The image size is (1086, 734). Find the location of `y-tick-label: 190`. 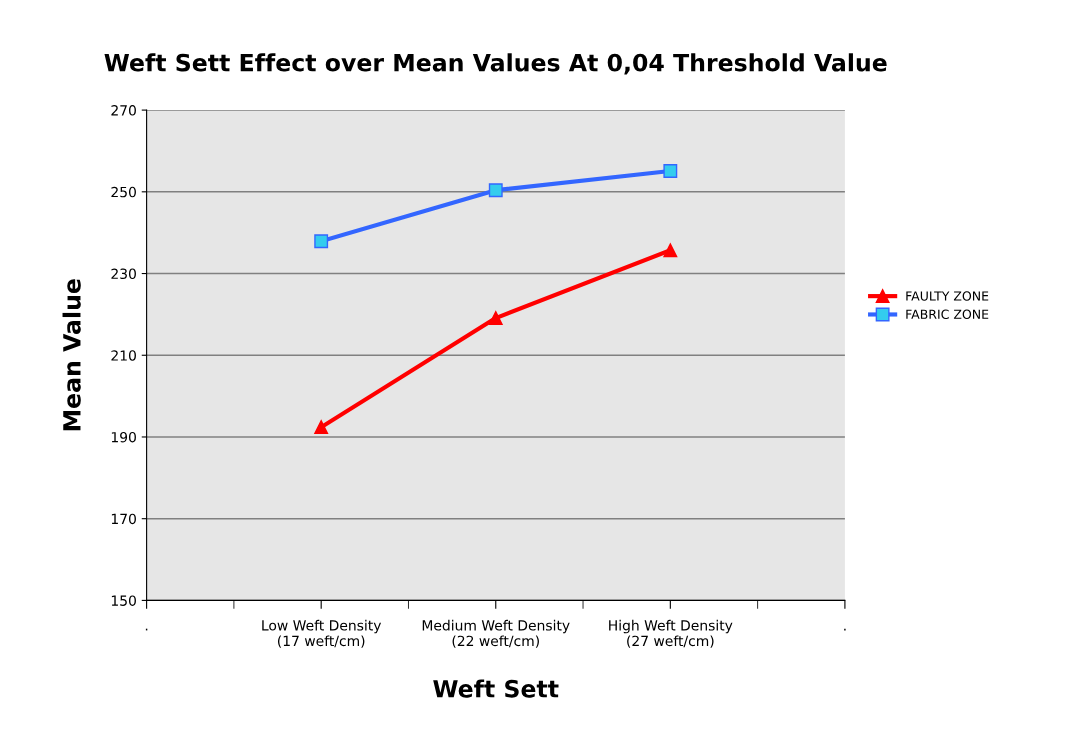

y-tick-label: 190 is located at coordinates (123, 437).